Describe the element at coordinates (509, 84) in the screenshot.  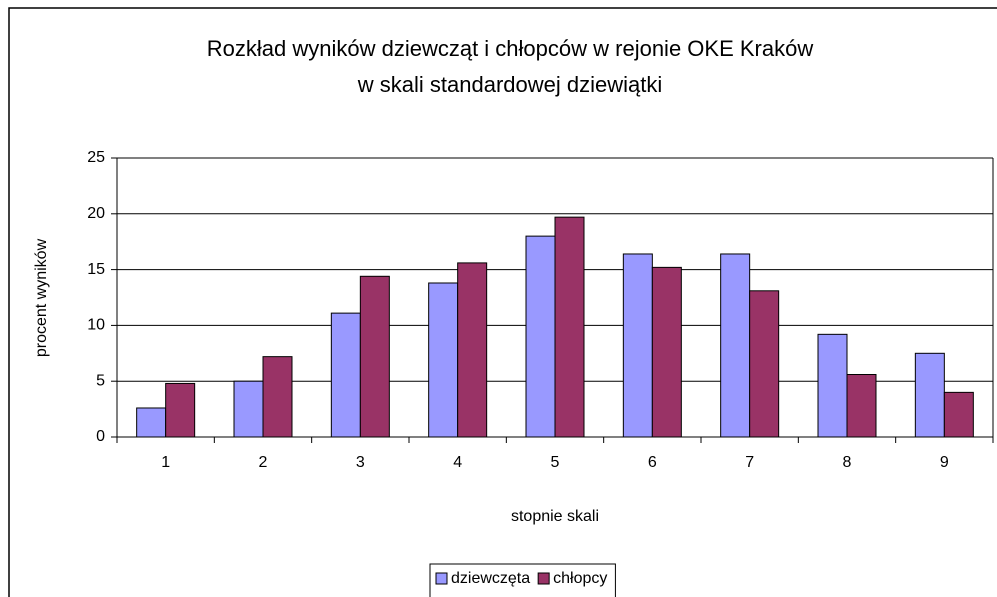
I see `chart-title: w skali standardowej dziewiątki` at that location.